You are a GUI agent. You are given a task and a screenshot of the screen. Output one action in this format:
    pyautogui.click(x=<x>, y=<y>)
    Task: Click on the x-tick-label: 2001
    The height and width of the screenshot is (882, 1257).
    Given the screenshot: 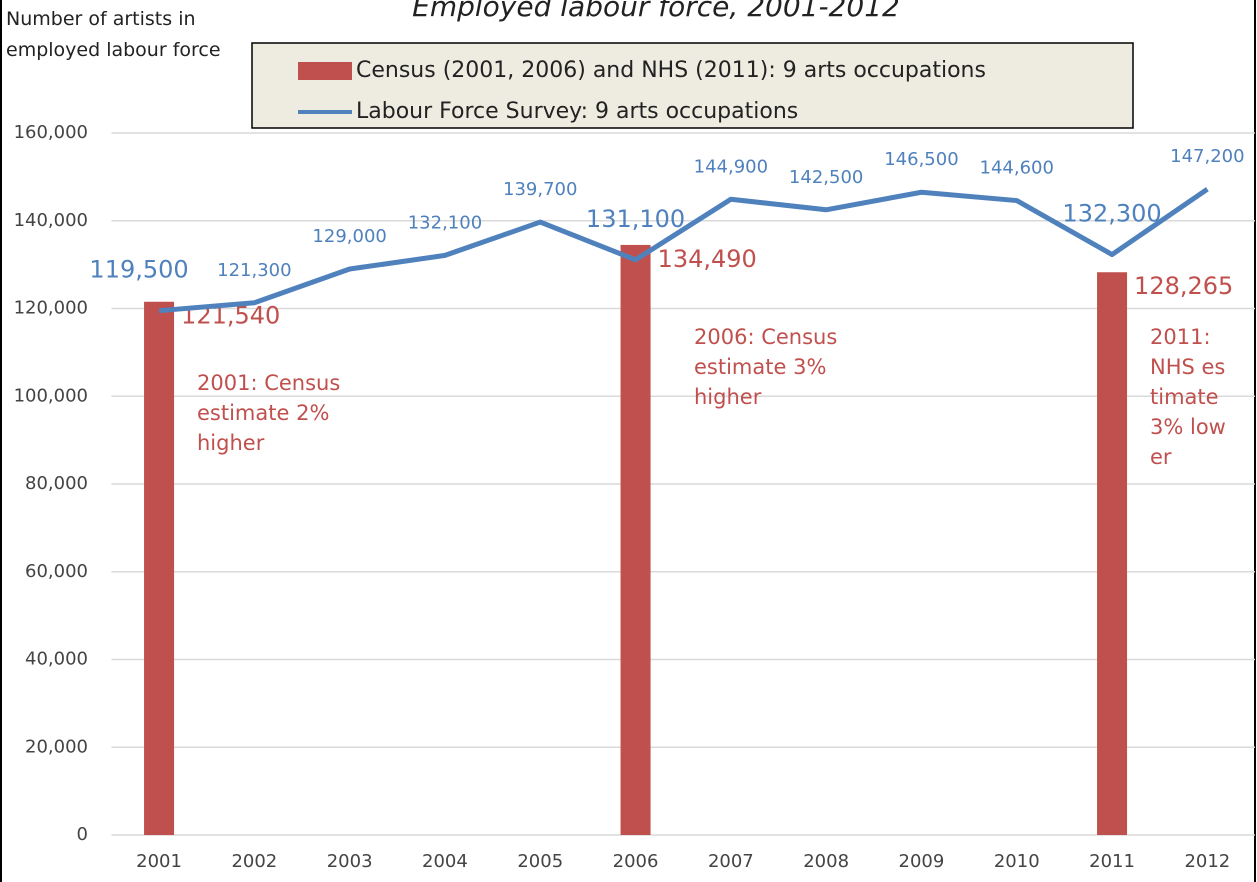 What is the action you would take?
    pyautogui.click(x=159, y=861)
    